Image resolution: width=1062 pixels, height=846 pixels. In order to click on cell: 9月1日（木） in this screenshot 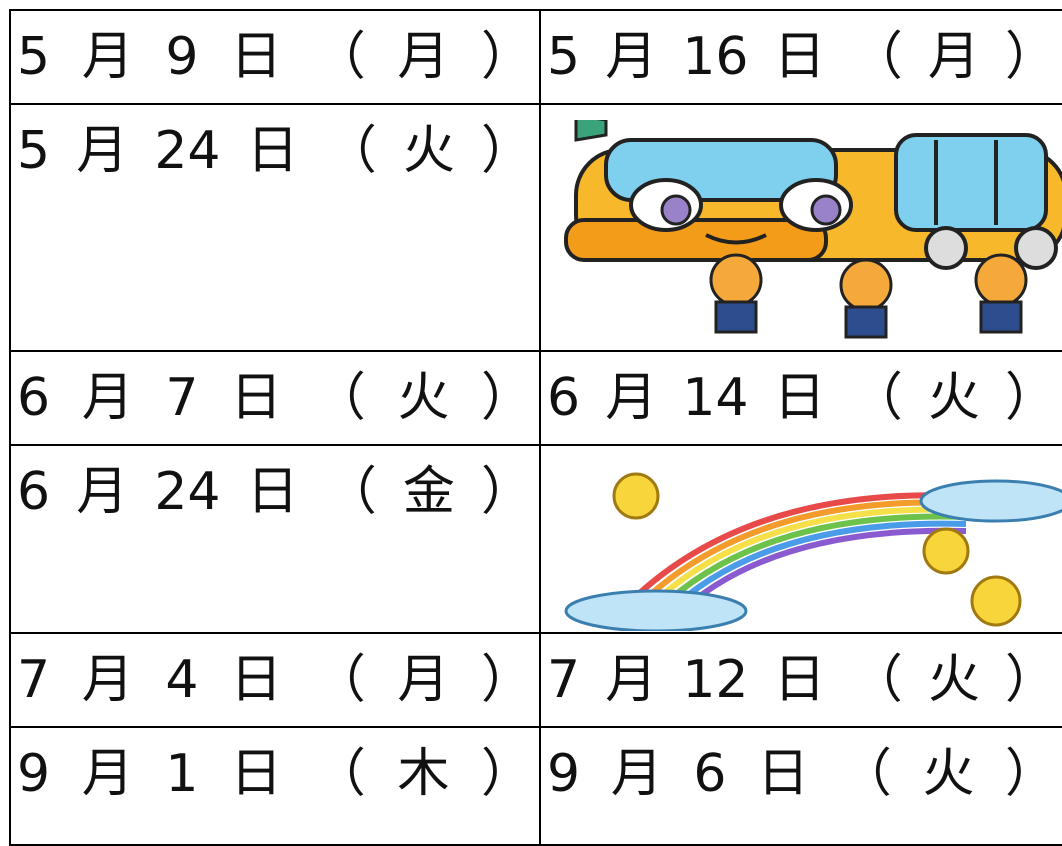, I will do `click(275, 786)`.